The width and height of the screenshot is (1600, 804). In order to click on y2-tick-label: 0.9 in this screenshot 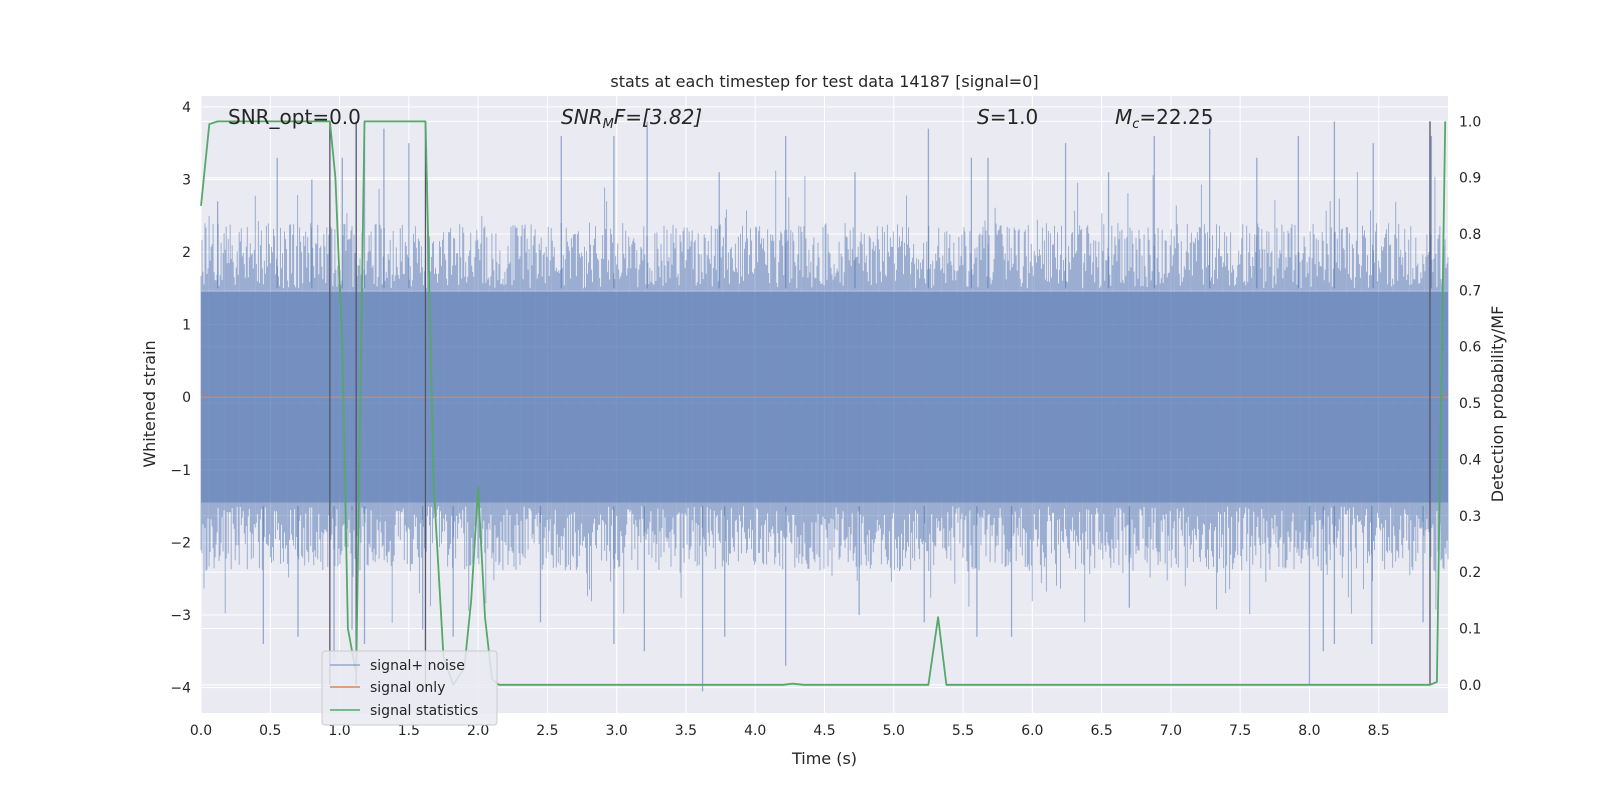, I will do `click(1470, 179)`.